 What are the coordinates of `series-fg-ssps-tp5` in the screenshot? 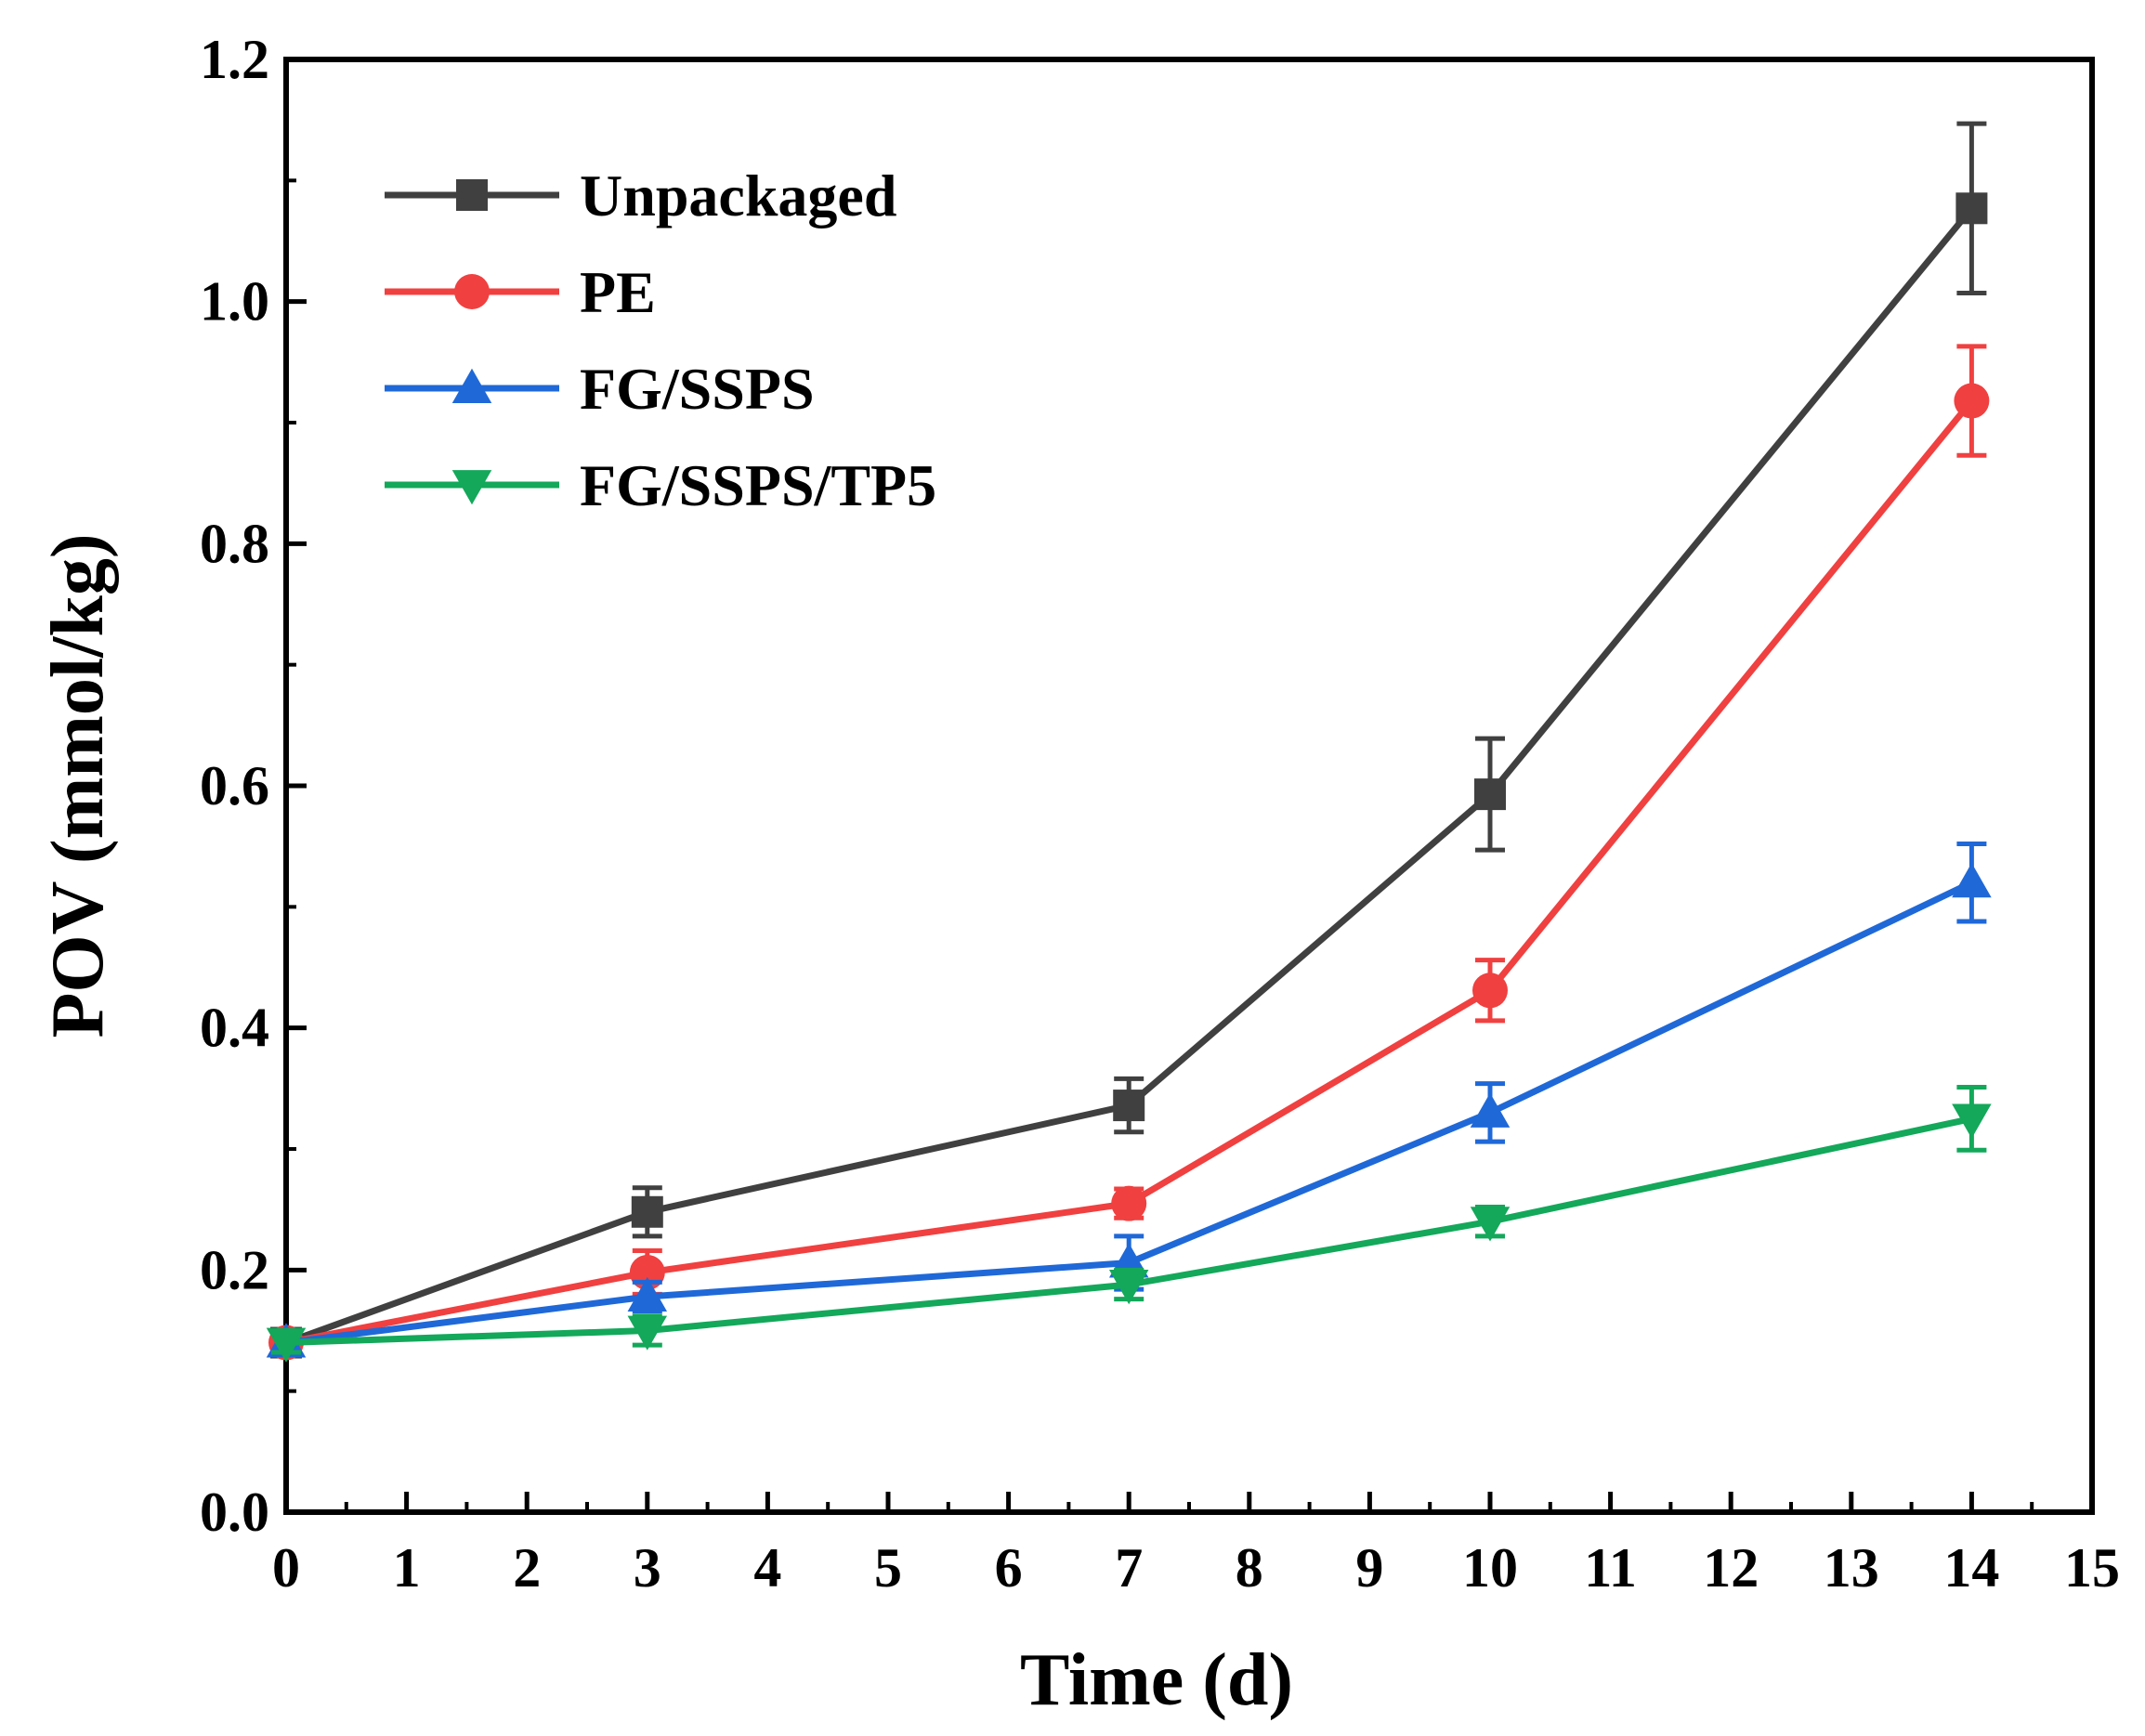 It's located at (1129, 1224).